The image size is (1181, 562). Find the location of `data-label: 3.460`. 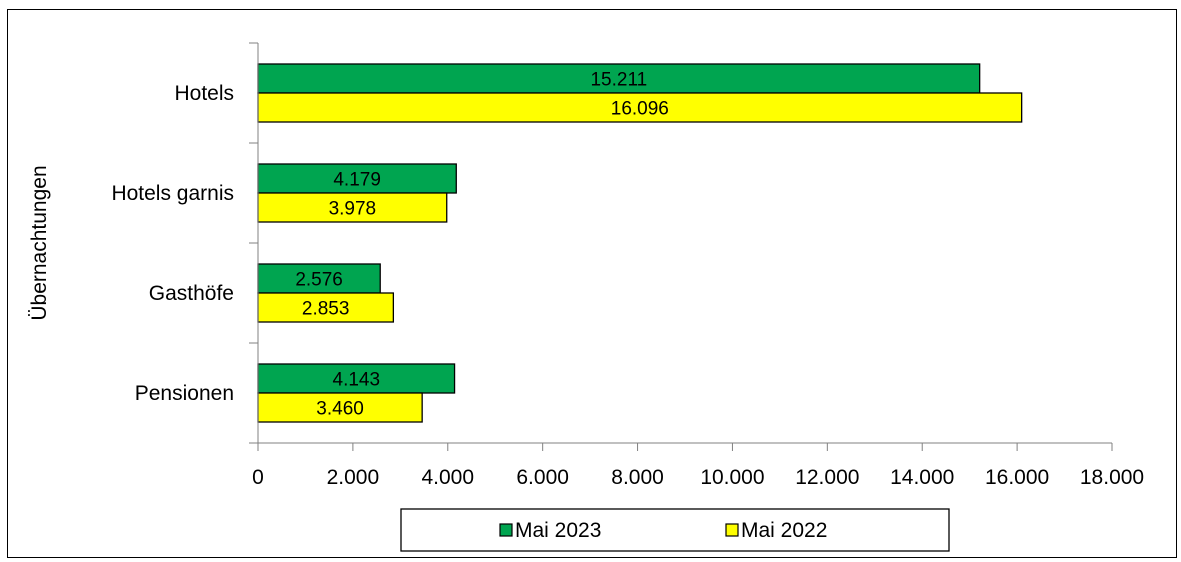

data-label: 3.460 is located at coordinates (340, 409).